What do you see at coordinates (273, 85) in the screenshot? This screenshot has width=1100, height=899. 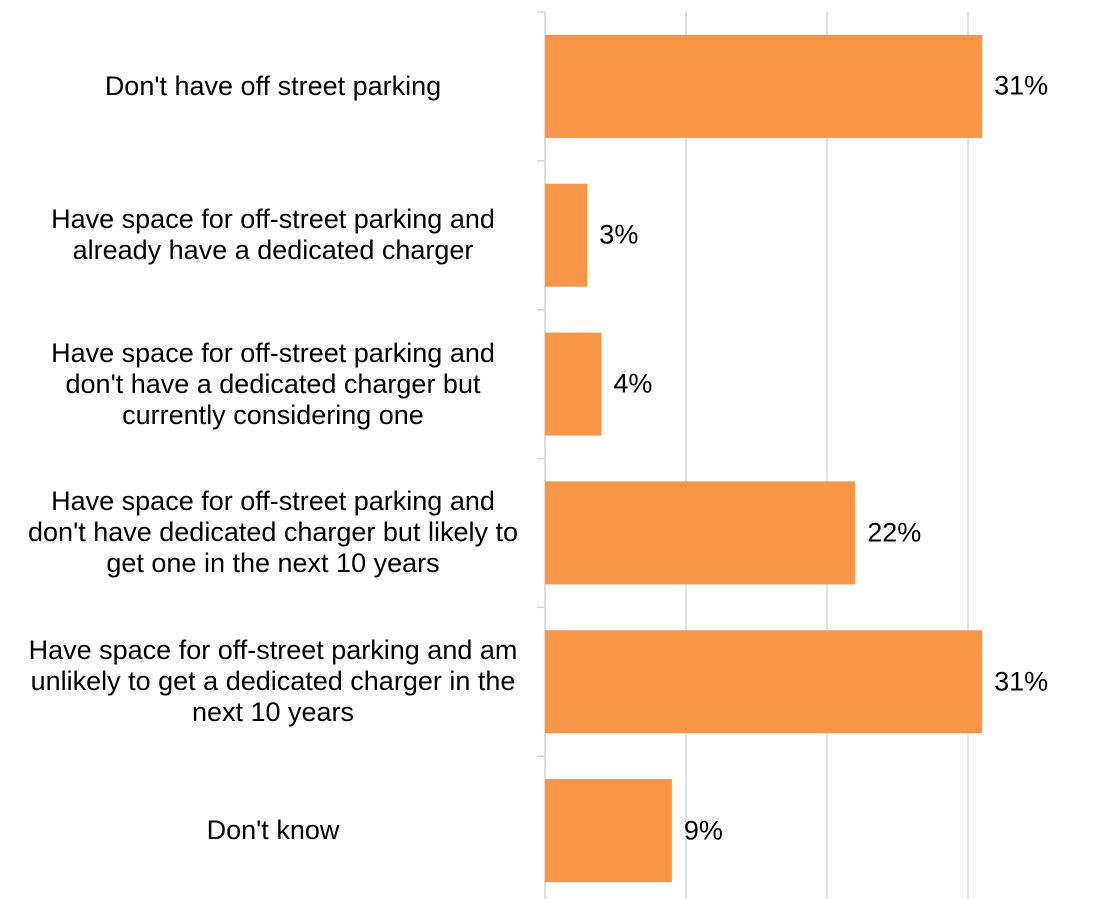 I see `category-label: Don't have off street parking` at bounding box center [273, 85].